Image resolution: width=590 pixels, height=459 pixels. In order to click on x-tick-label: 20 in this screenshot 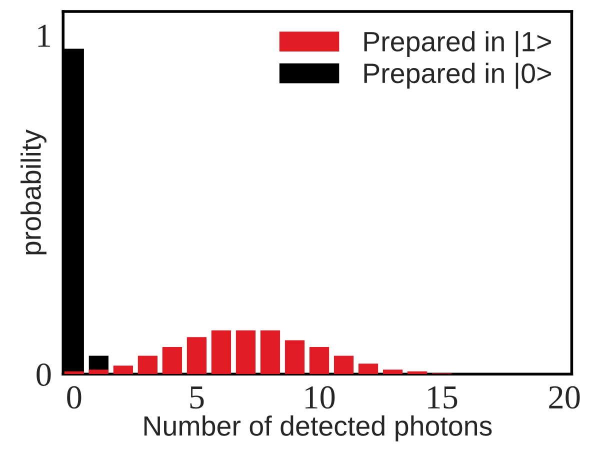, I will do `click(564, 397)`.